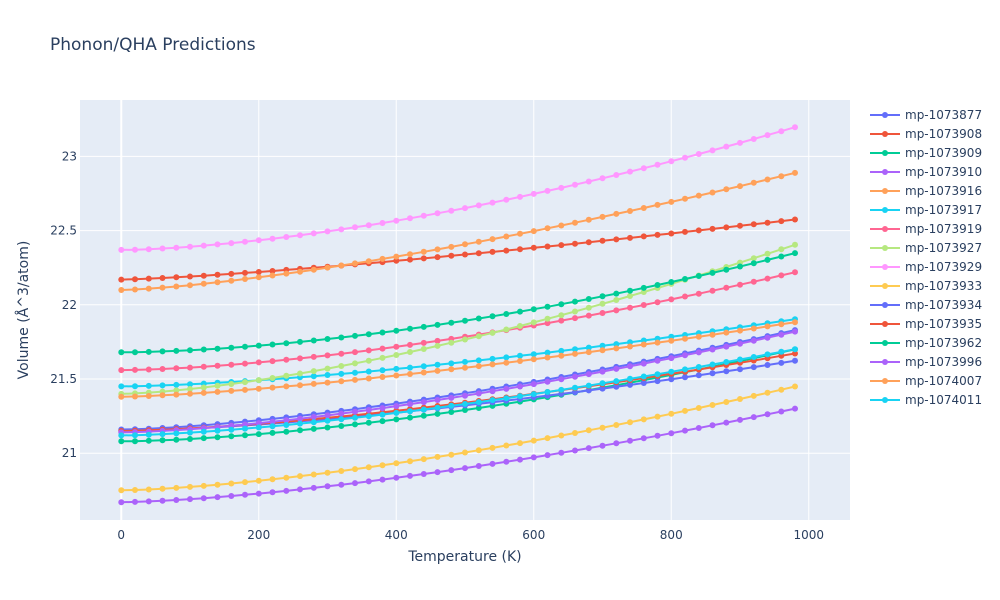 The height and width of the screenshot is (600, 1000). Describe the element at coordinates (926, 248) in the screenshot. I see `legend-item: mp-1073927` at that location.